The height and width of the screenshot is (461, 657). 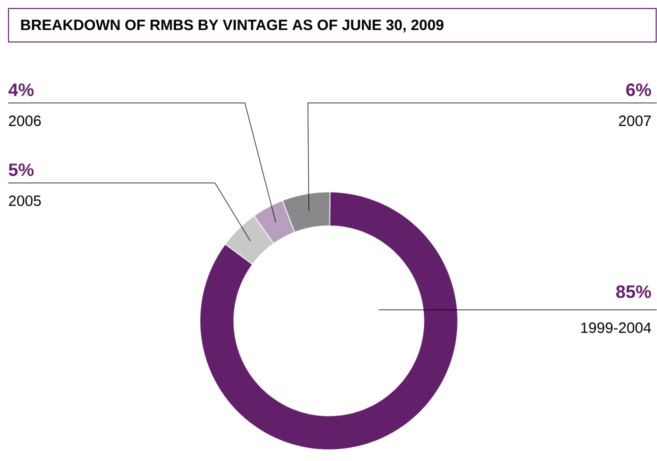 What do you see at coordinates (616, 328) in the screenshot?
I see `slice-label: 1999-2004` at bounding box center [616, 328].